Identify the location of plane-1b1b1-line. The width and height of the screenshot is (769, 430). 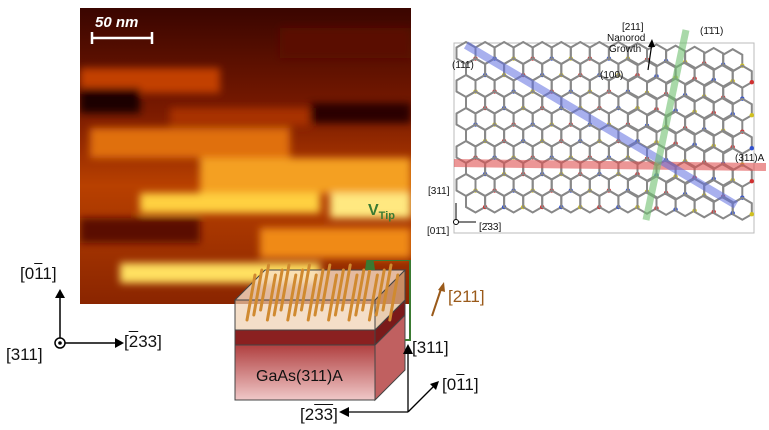
(666, 125).